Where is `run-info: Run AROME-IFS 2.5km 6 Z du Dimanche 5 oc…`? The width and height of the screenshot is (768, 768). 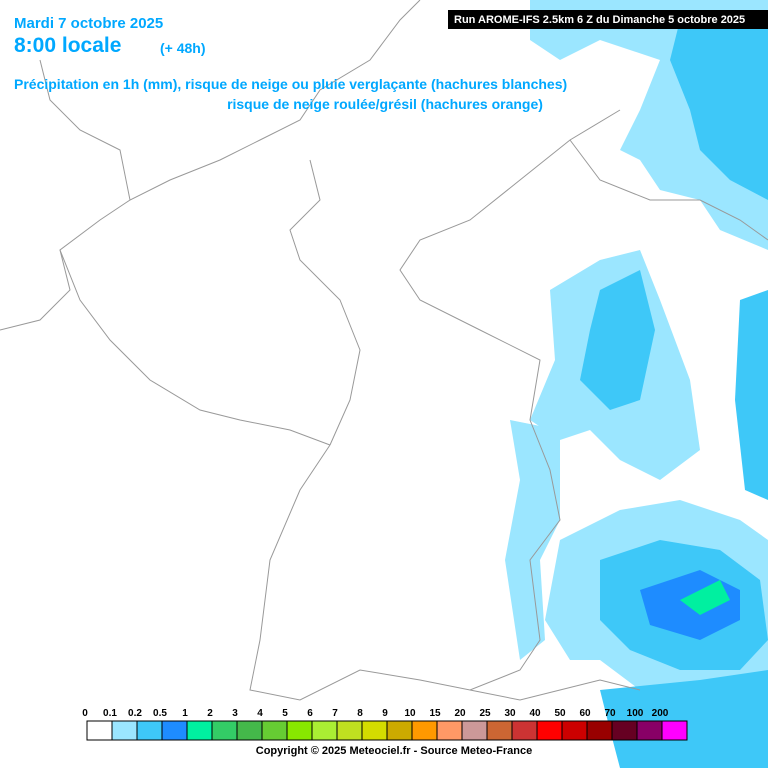 run-info: Run AROME-IFS 2.5km 6 Z du Dimanche 5 oc… is located at coordinates (599, 20).